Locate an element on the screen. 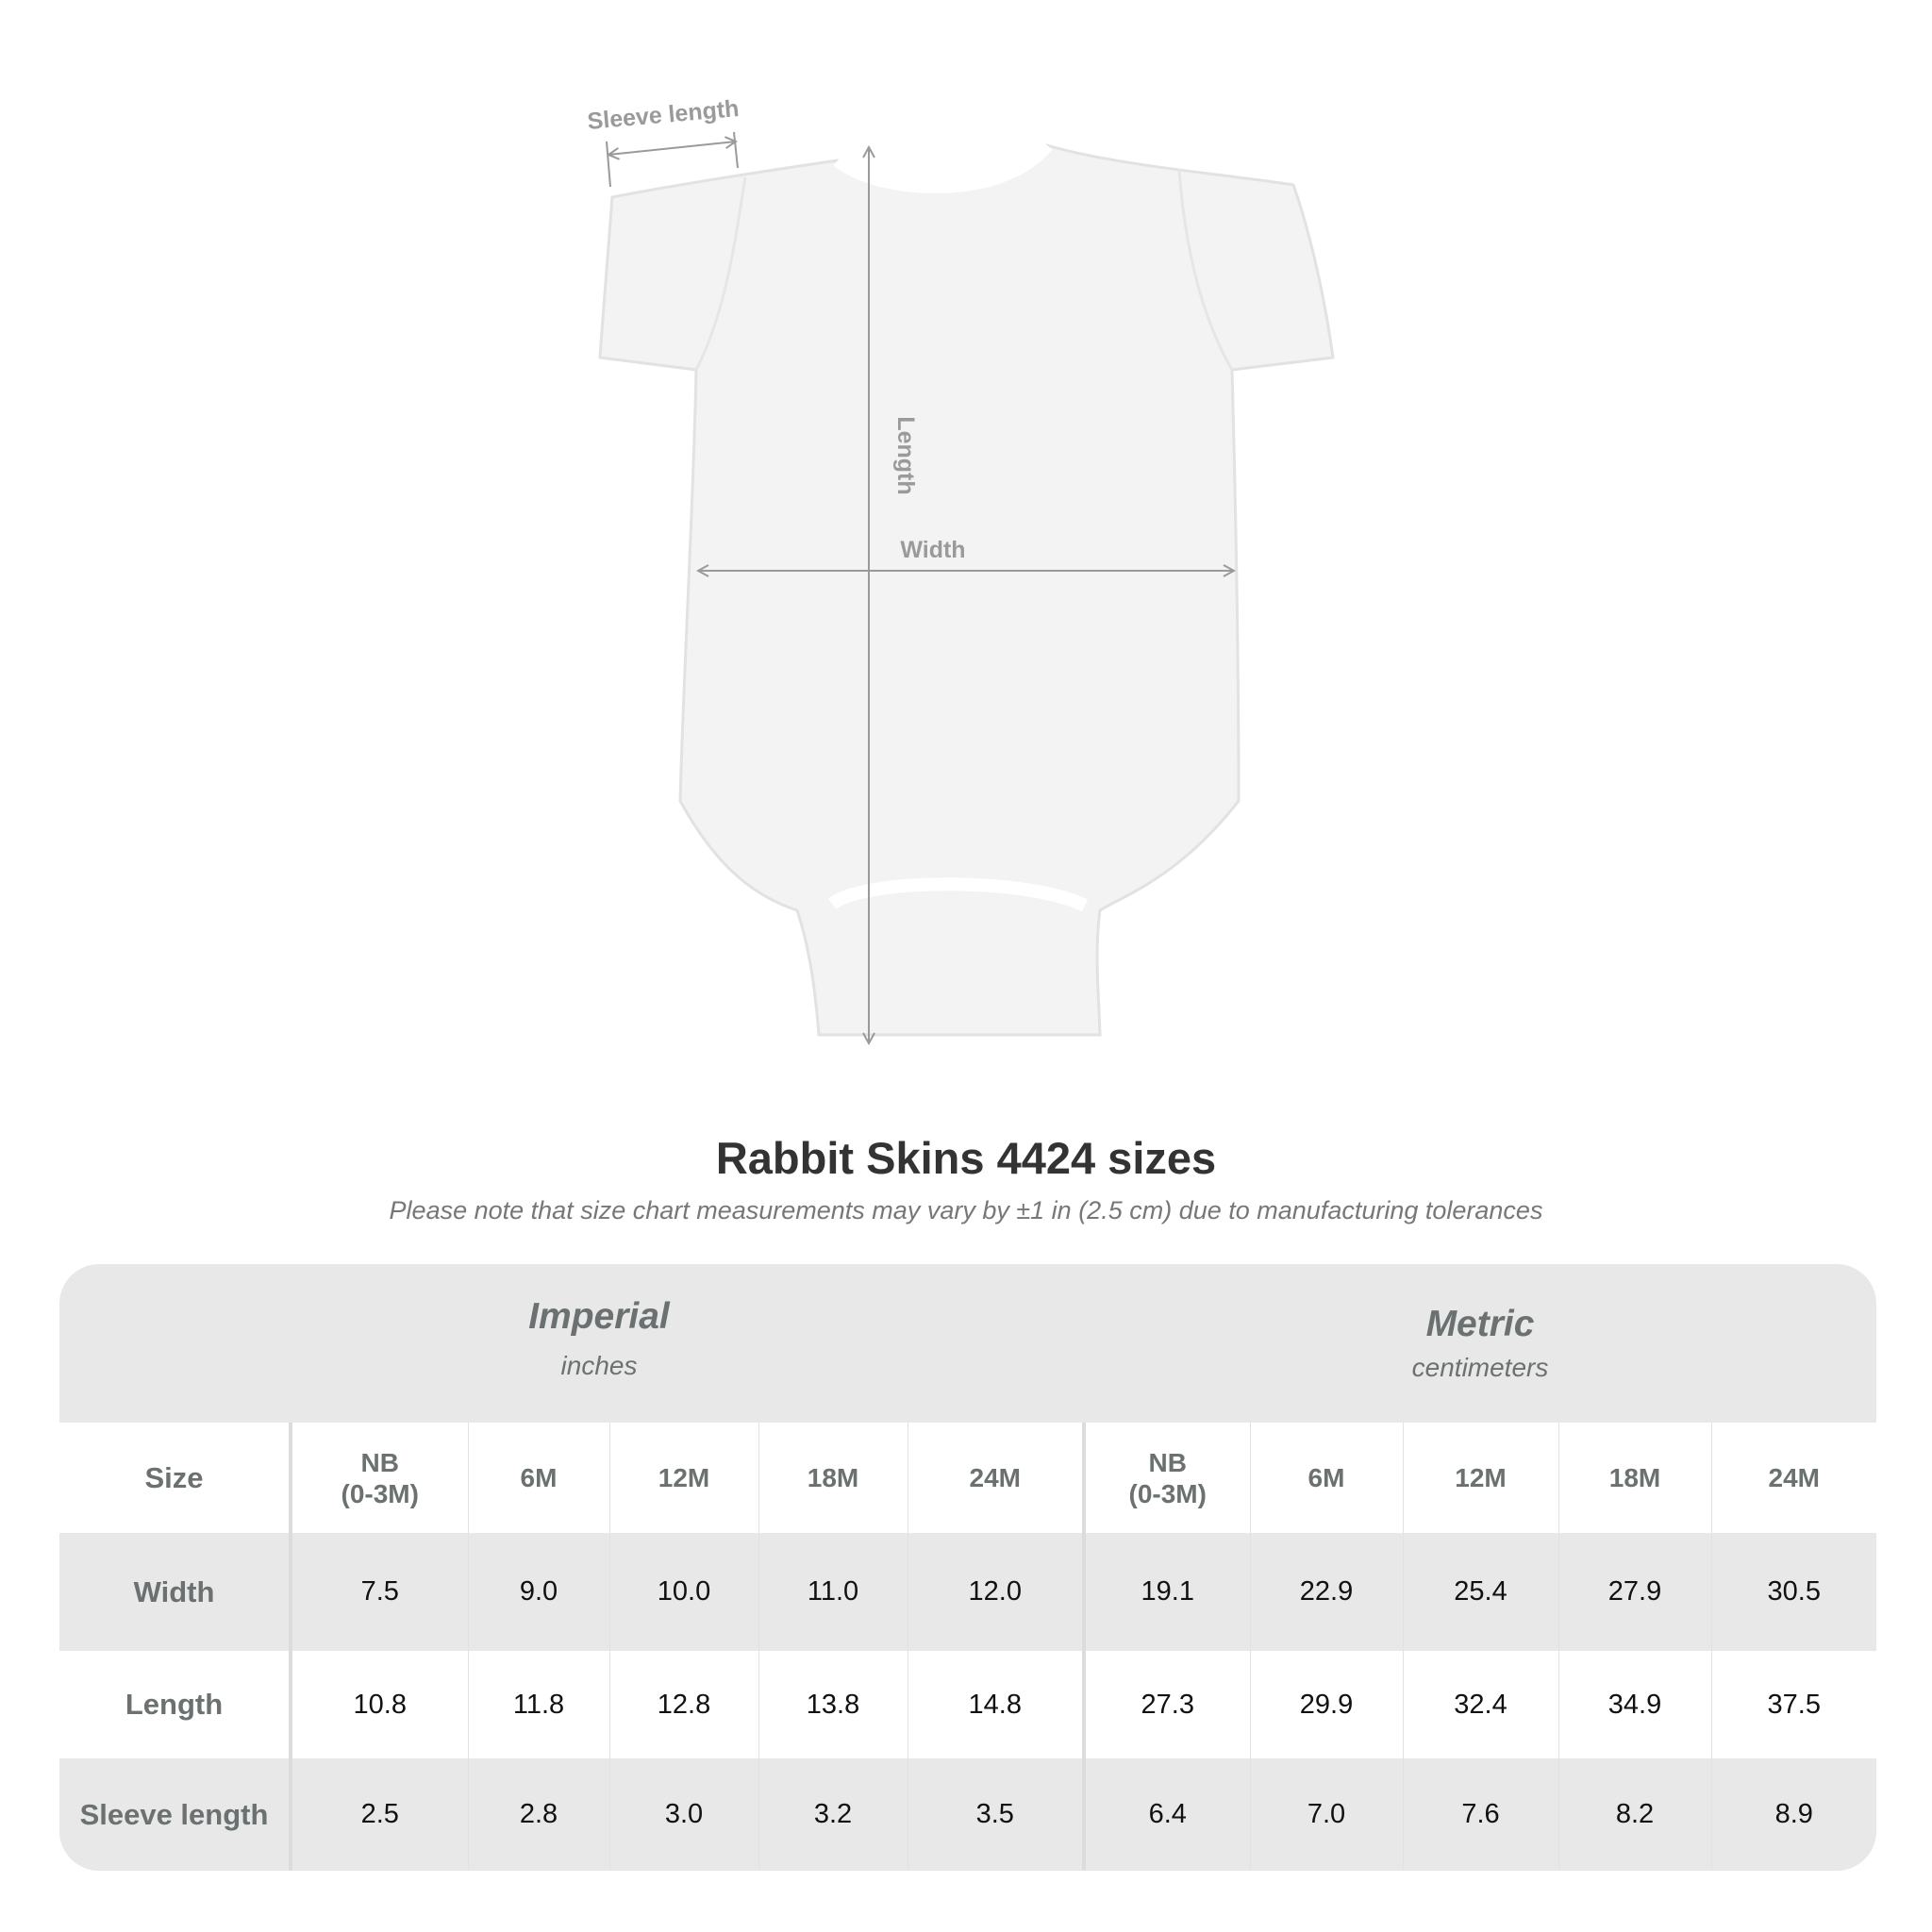  imperial-size-2: 12M is located at coordinates (683, 1478).